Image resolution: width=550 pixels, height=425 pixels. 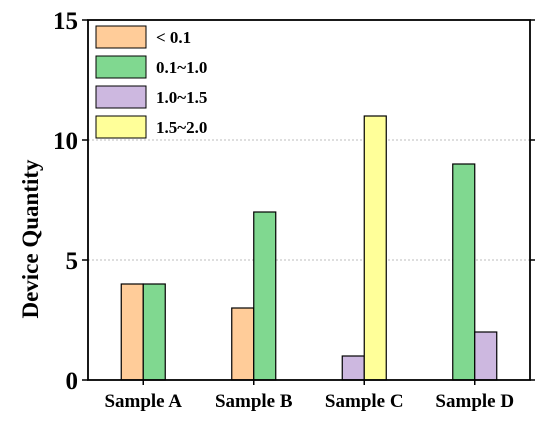 What do you see at coordinates (65, 141) in the screenshot?
I see `y-tick-label: 10` at bounding box center [65, 141].